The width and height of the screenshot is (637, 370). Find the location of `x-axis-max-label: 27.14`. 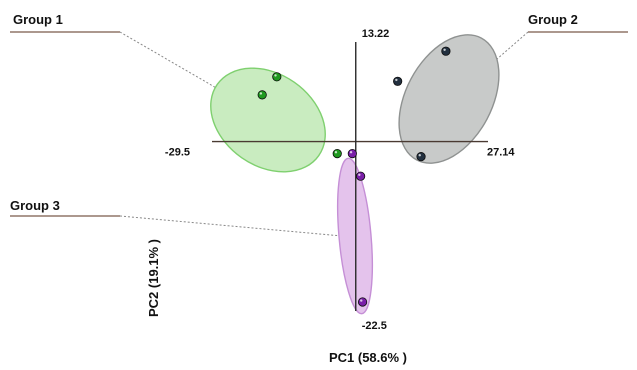

x-axis-max-label: 27.14 is located at coordinates (501, 153).